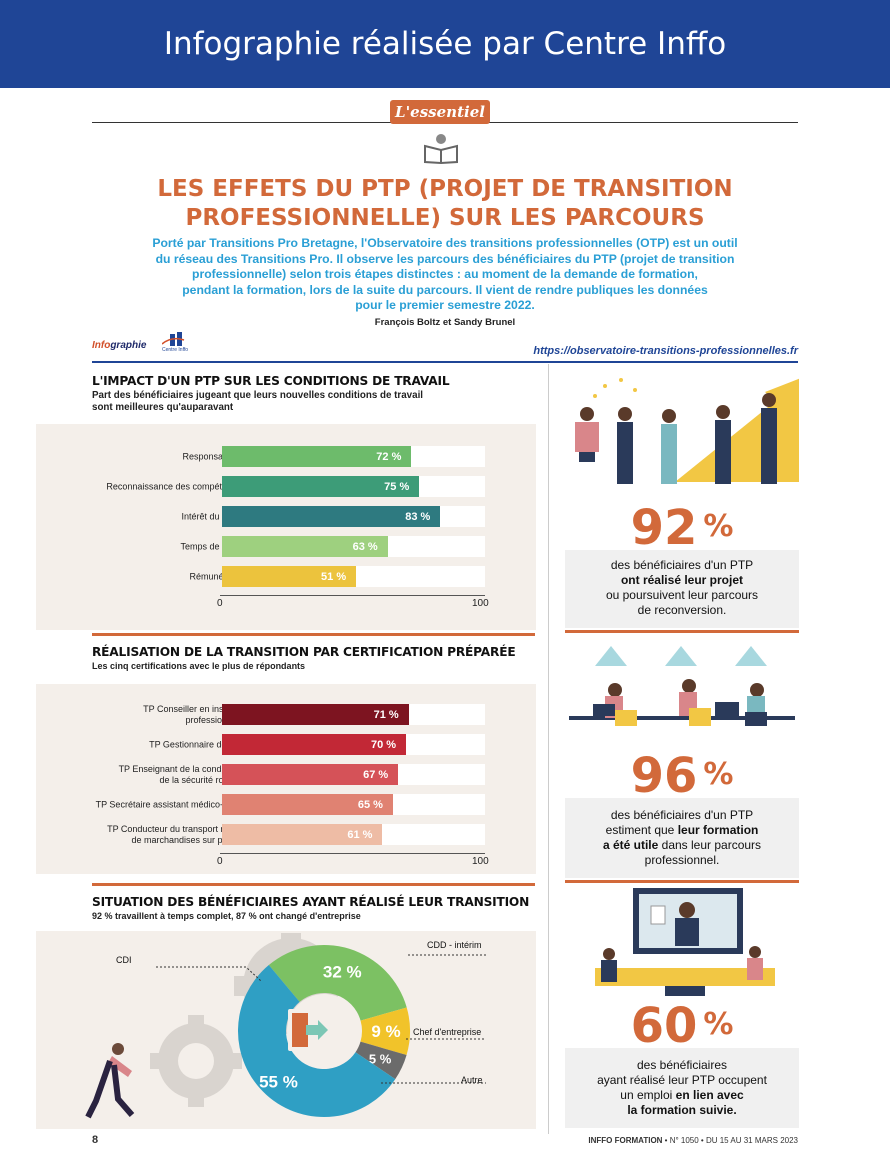 The width and height of the screenshot is (890, 1159). I want to click on stat-text-bold: la formation suivie., so click(682, 1110).